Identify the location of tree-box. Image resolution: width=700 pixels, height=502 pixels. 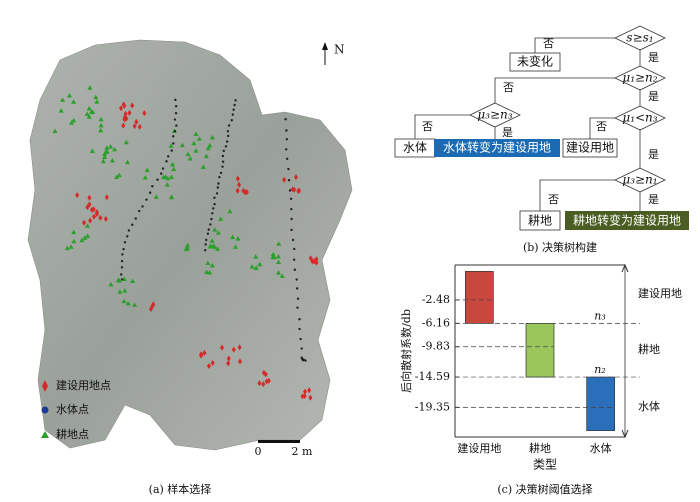
(535, 62).